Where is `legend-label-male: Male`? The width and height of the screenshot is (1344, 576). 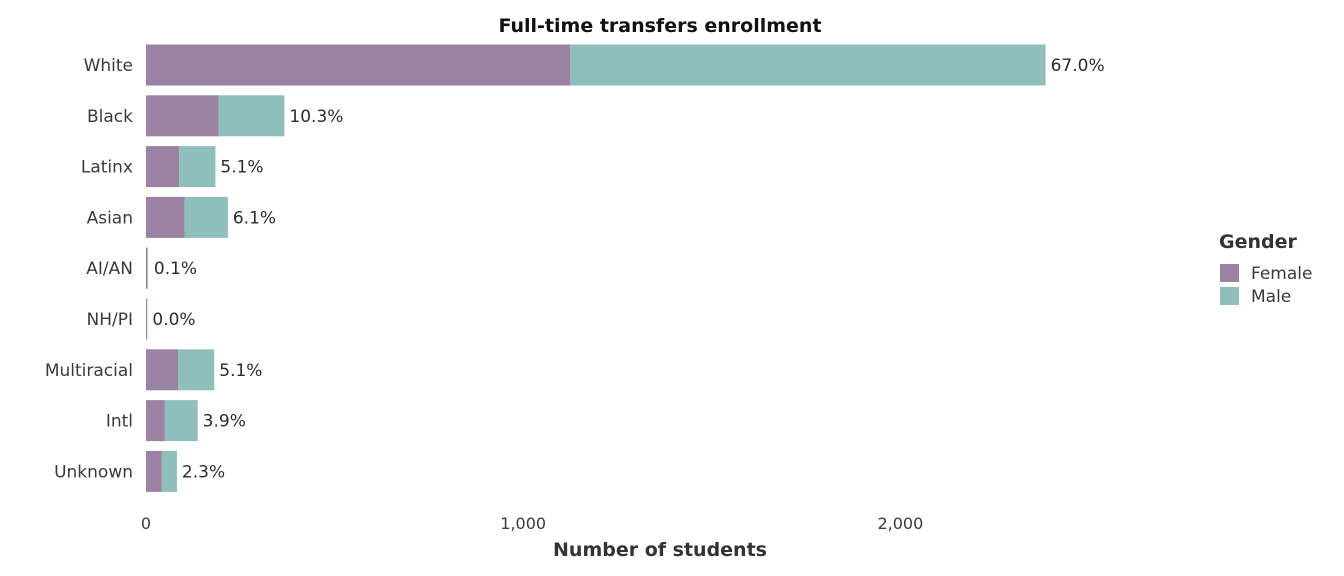
legend-label-male: Male is located at coordinates (1271, 297).